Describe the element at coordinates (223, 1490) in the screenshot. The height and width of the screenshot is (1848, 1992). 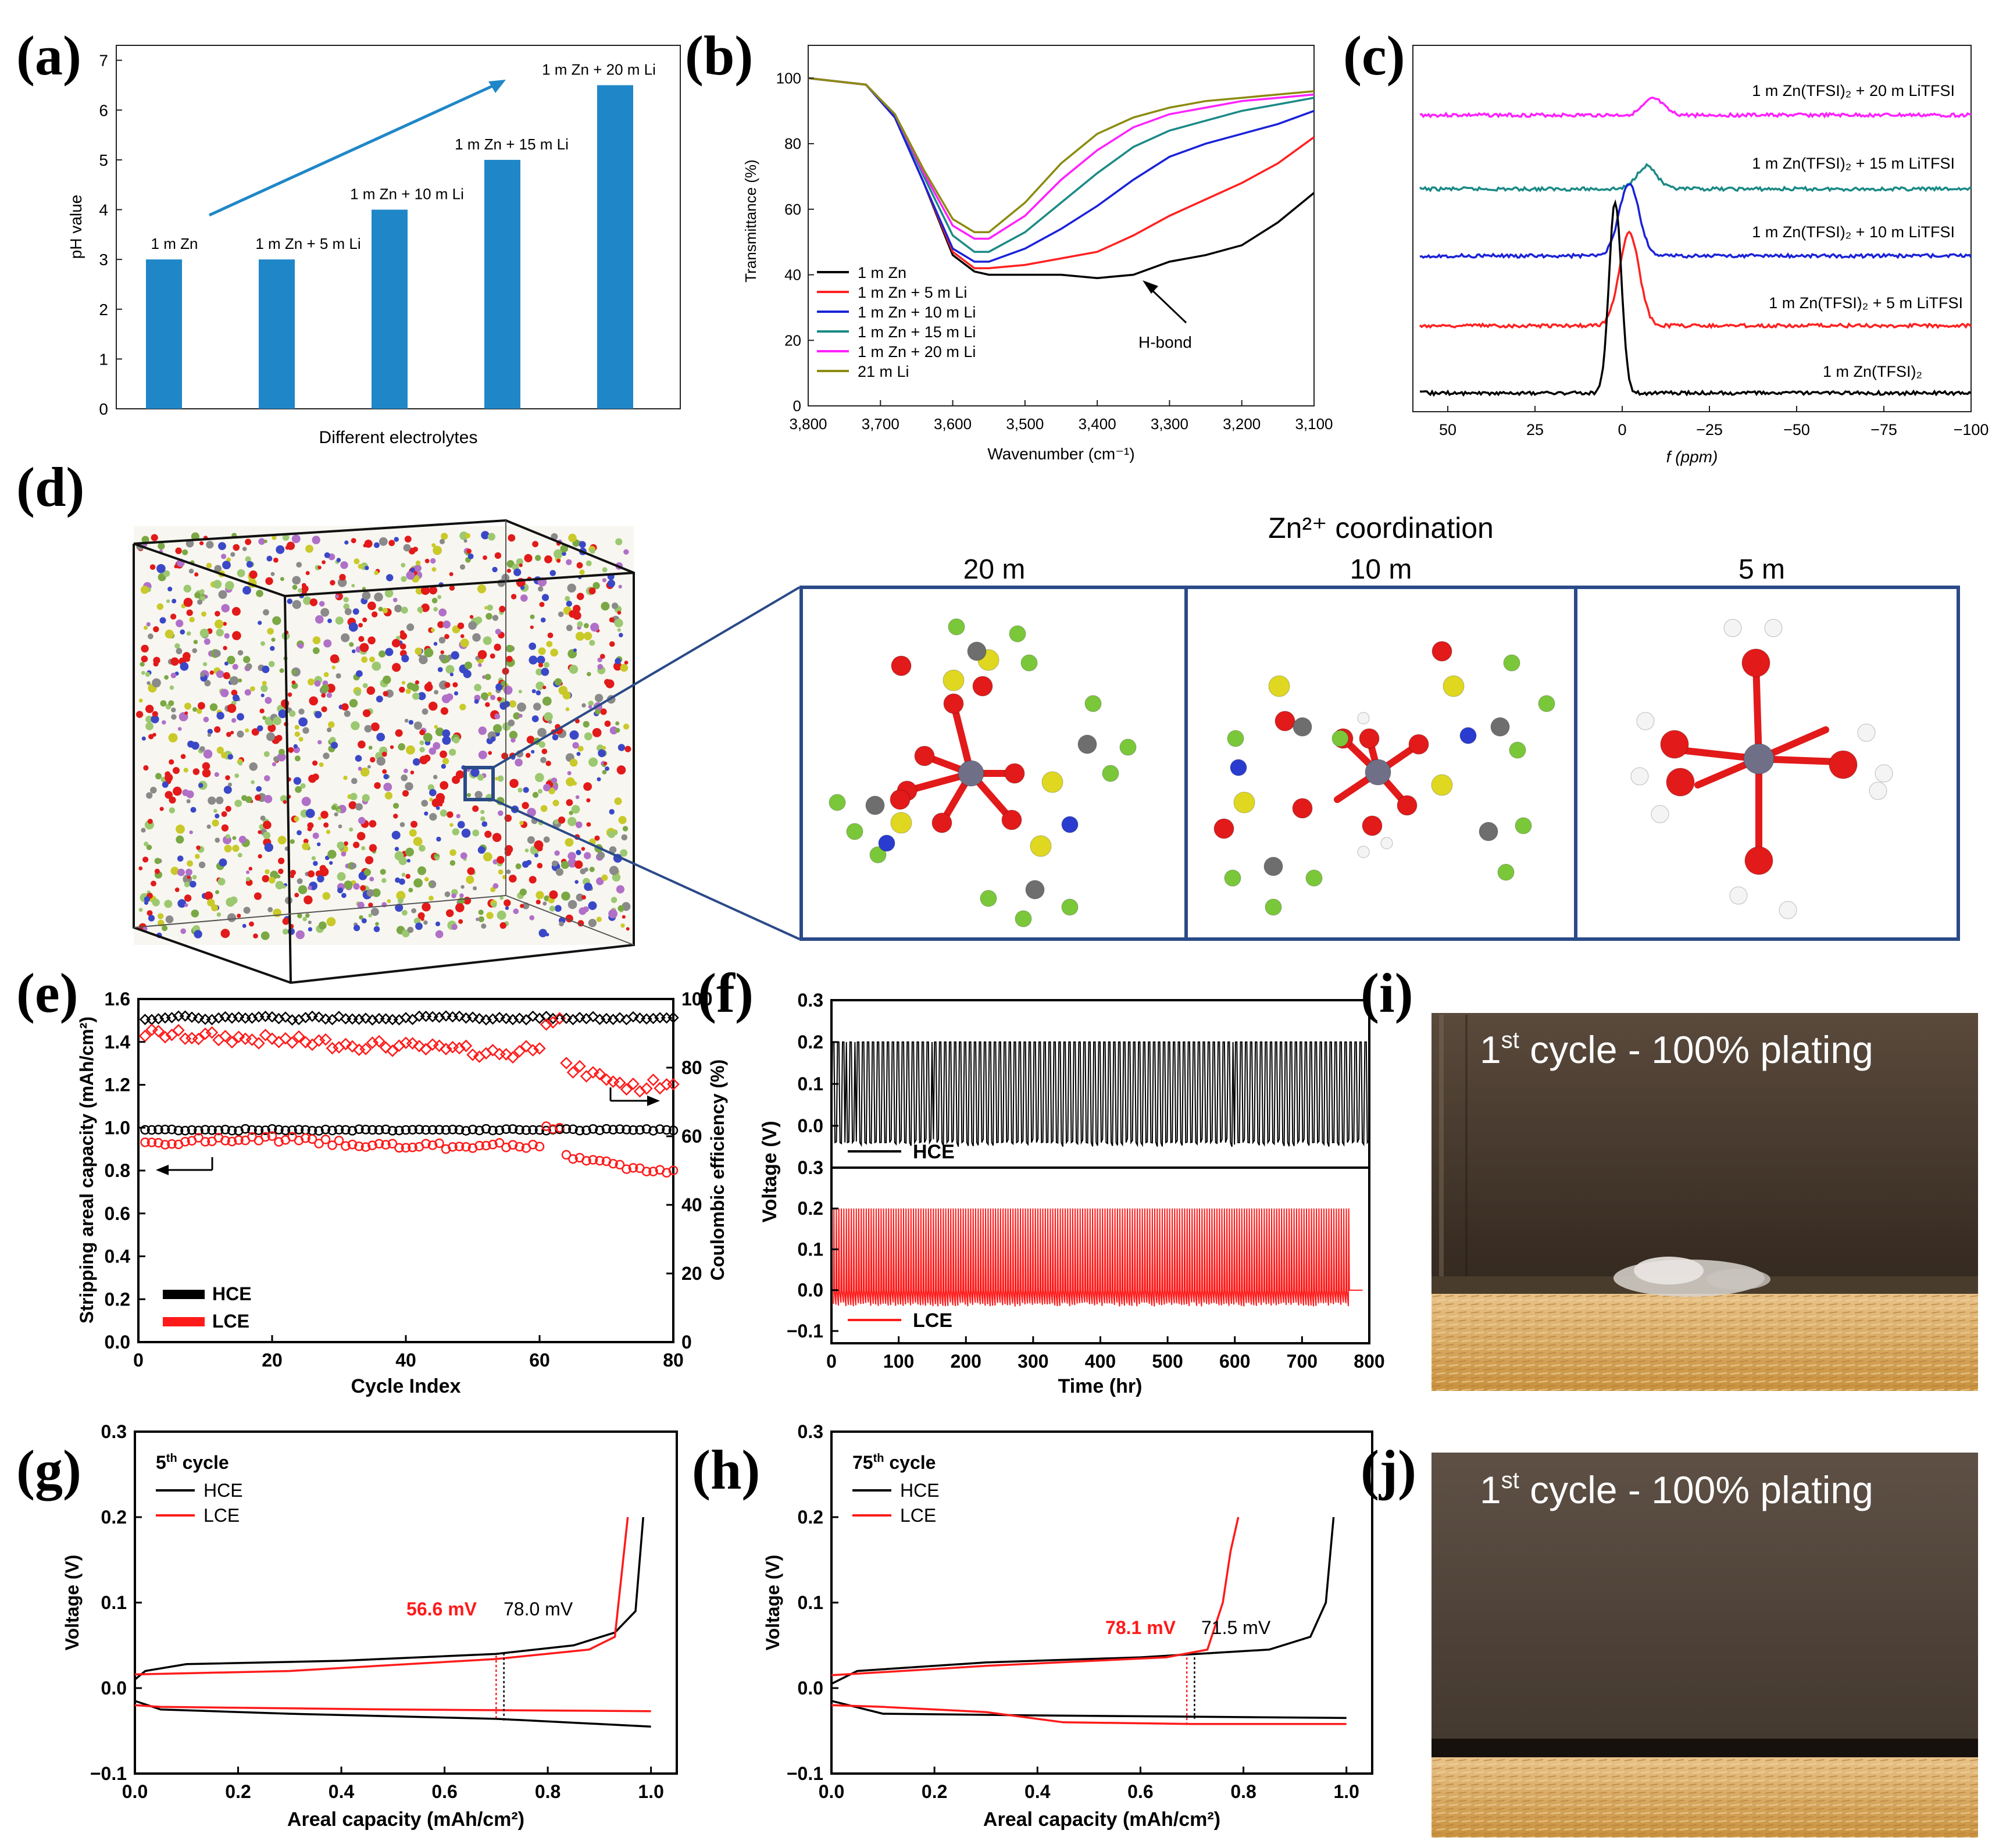
I see `legend-g-hce: HCE` at that location.